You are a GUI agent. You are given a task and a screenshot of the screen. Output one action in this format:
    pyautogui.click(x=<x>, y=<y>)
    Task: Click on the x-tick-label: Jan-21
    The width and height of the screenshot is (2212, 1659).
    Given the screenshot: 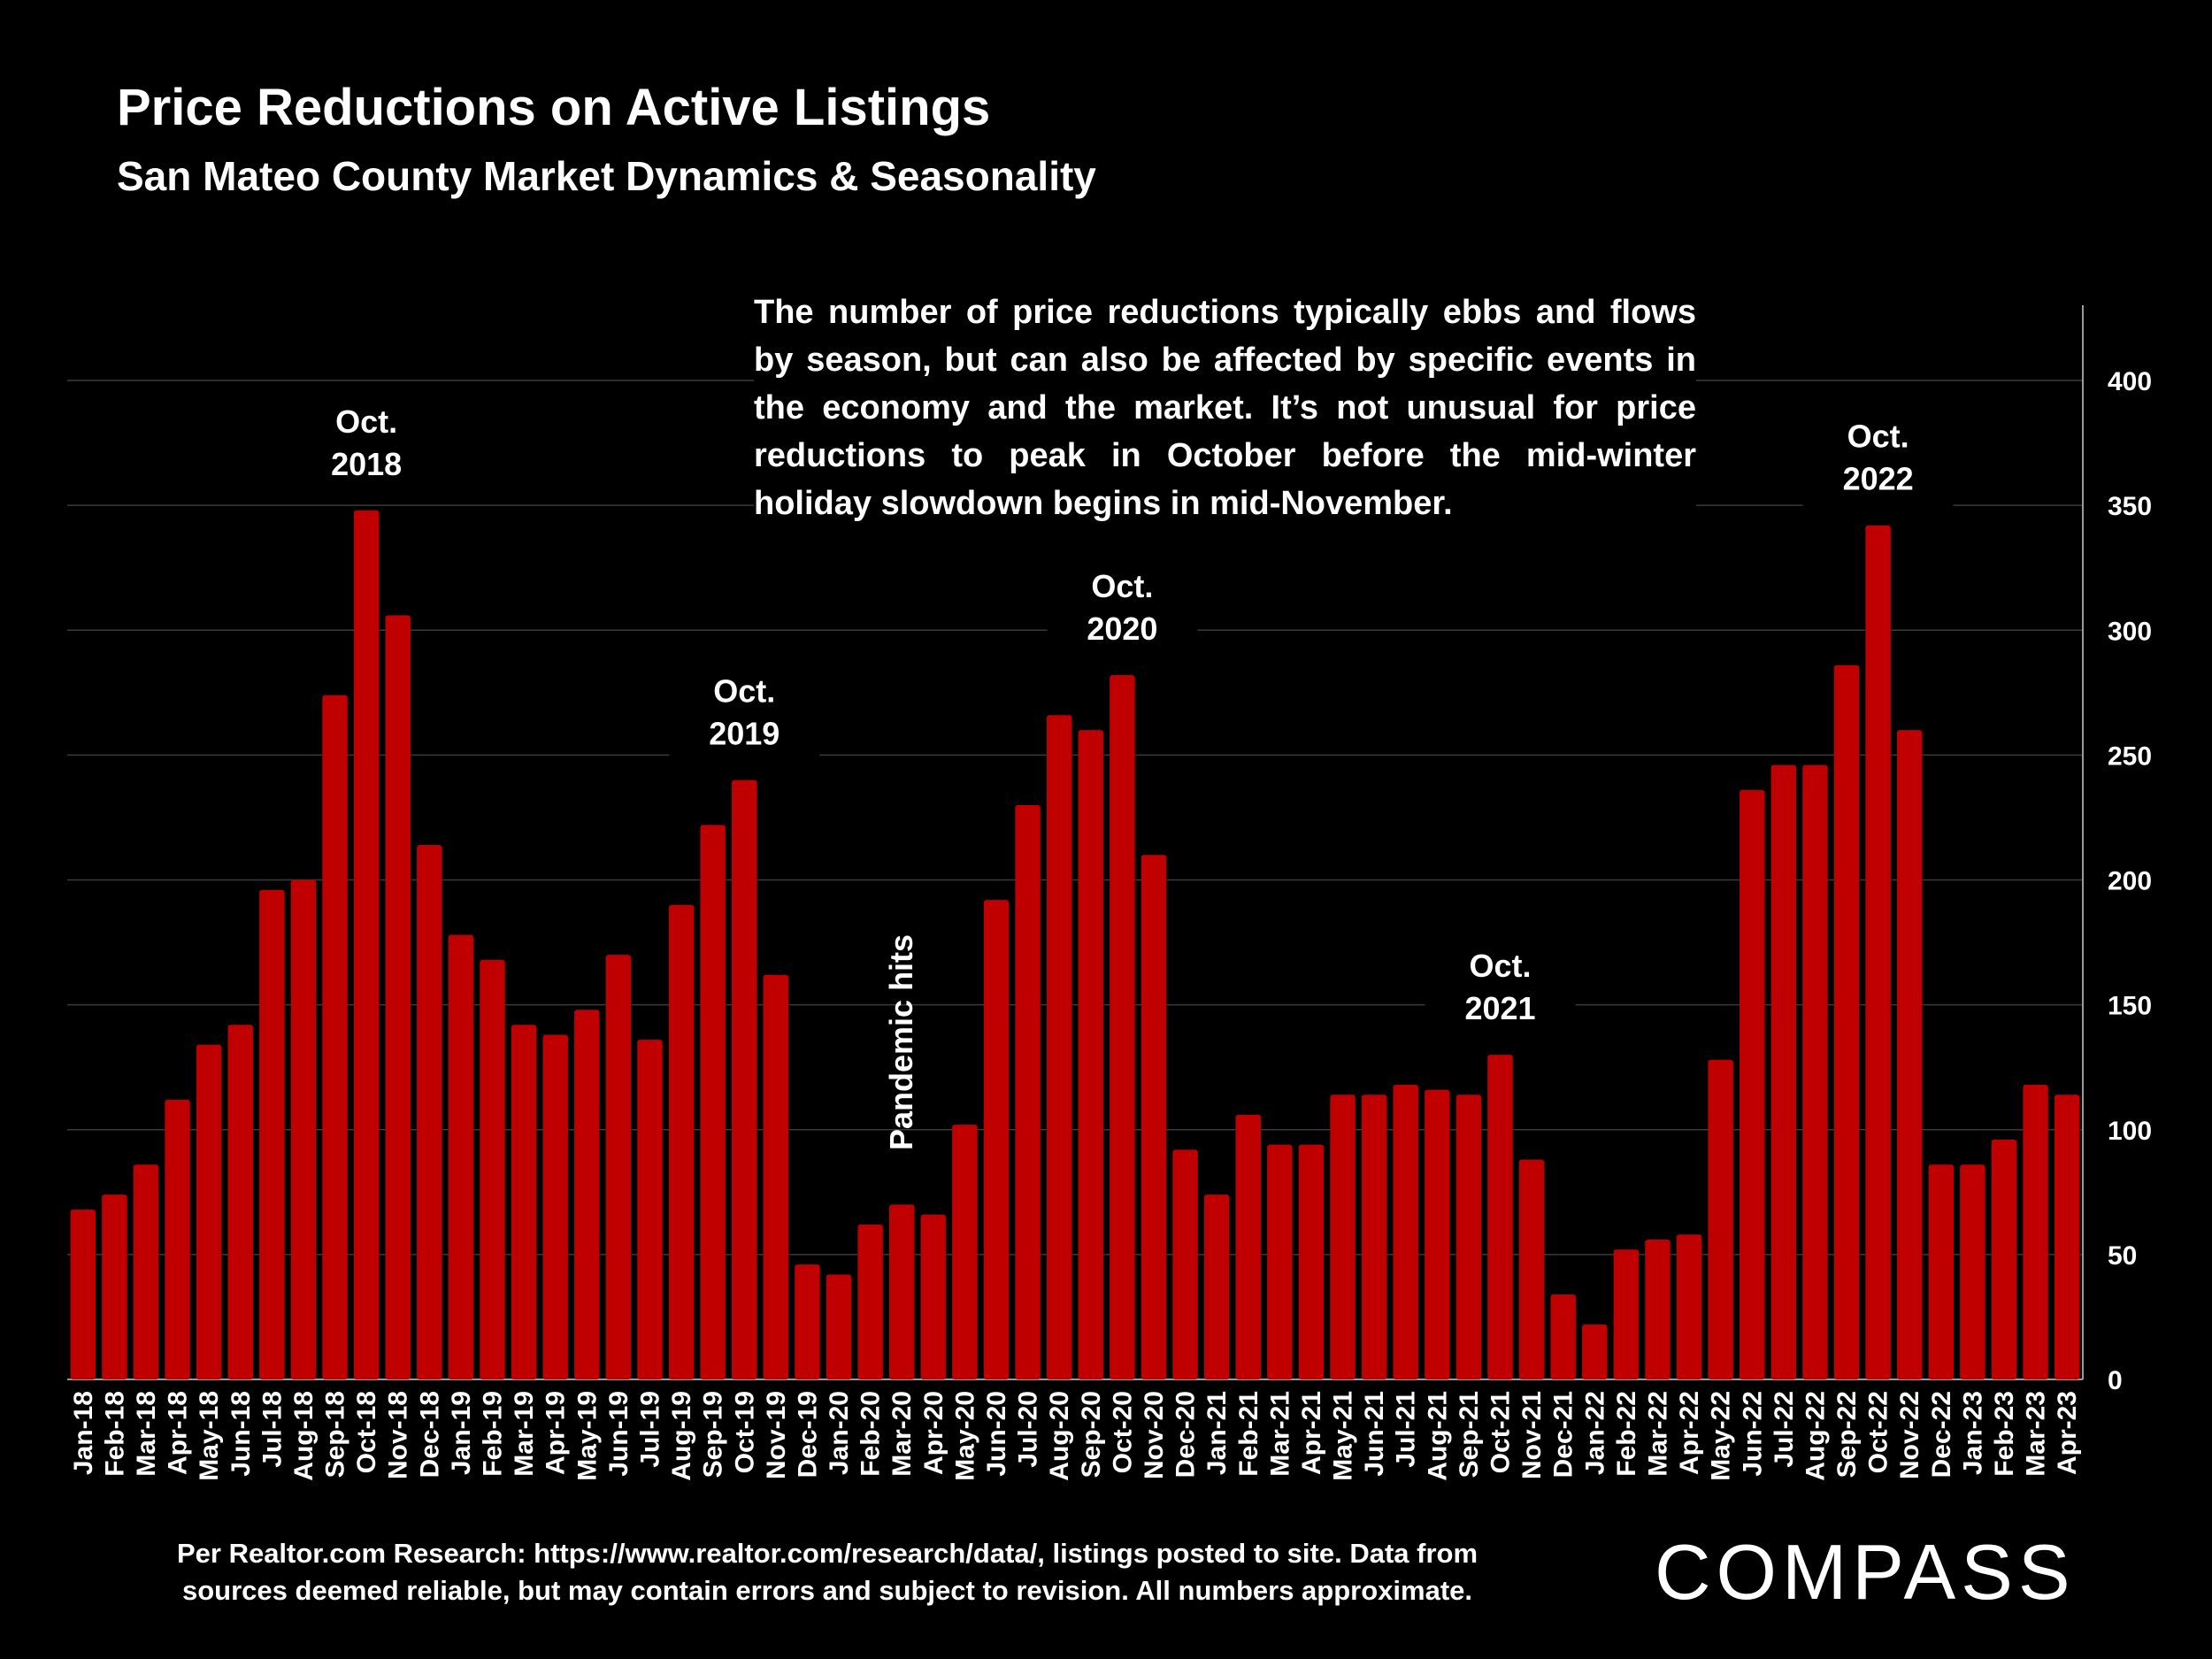 What is the action you would take?
    pyautogui.click(x=1217, y=1433)
    